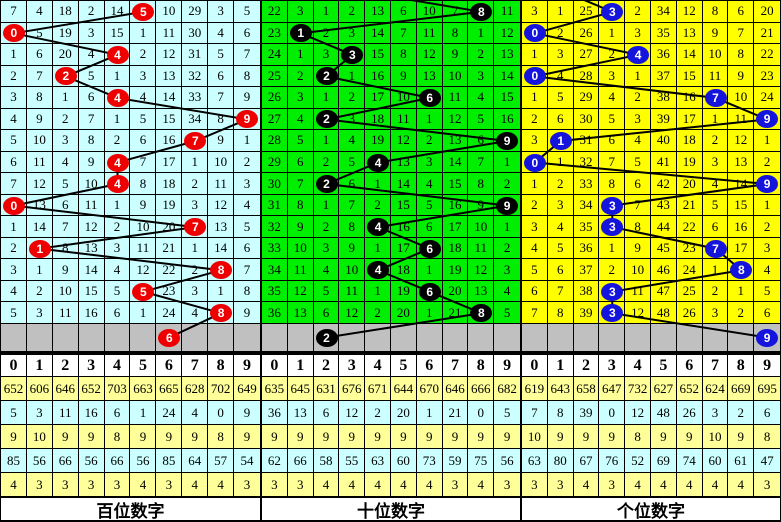 Image resolution: width=781 pixels, height=522 pixels. Describe the element at coordinates (169, 366) in the screenshot. I see `digit-header-cell: 6` at that location.